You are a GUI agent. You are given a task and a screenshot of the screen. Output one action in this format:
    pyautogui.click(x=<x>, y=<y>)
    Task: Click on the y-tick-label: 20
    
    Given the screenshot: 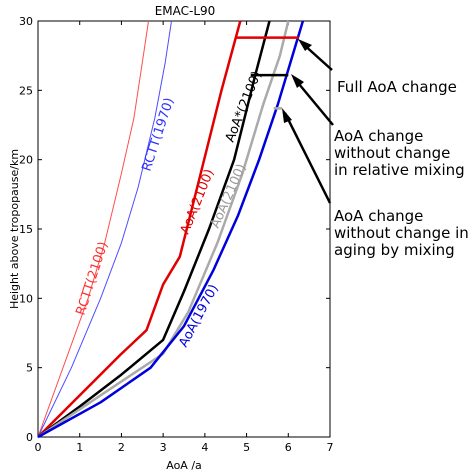 What is the action you would take?
    pyautogui.click(x=26, y=160)
    